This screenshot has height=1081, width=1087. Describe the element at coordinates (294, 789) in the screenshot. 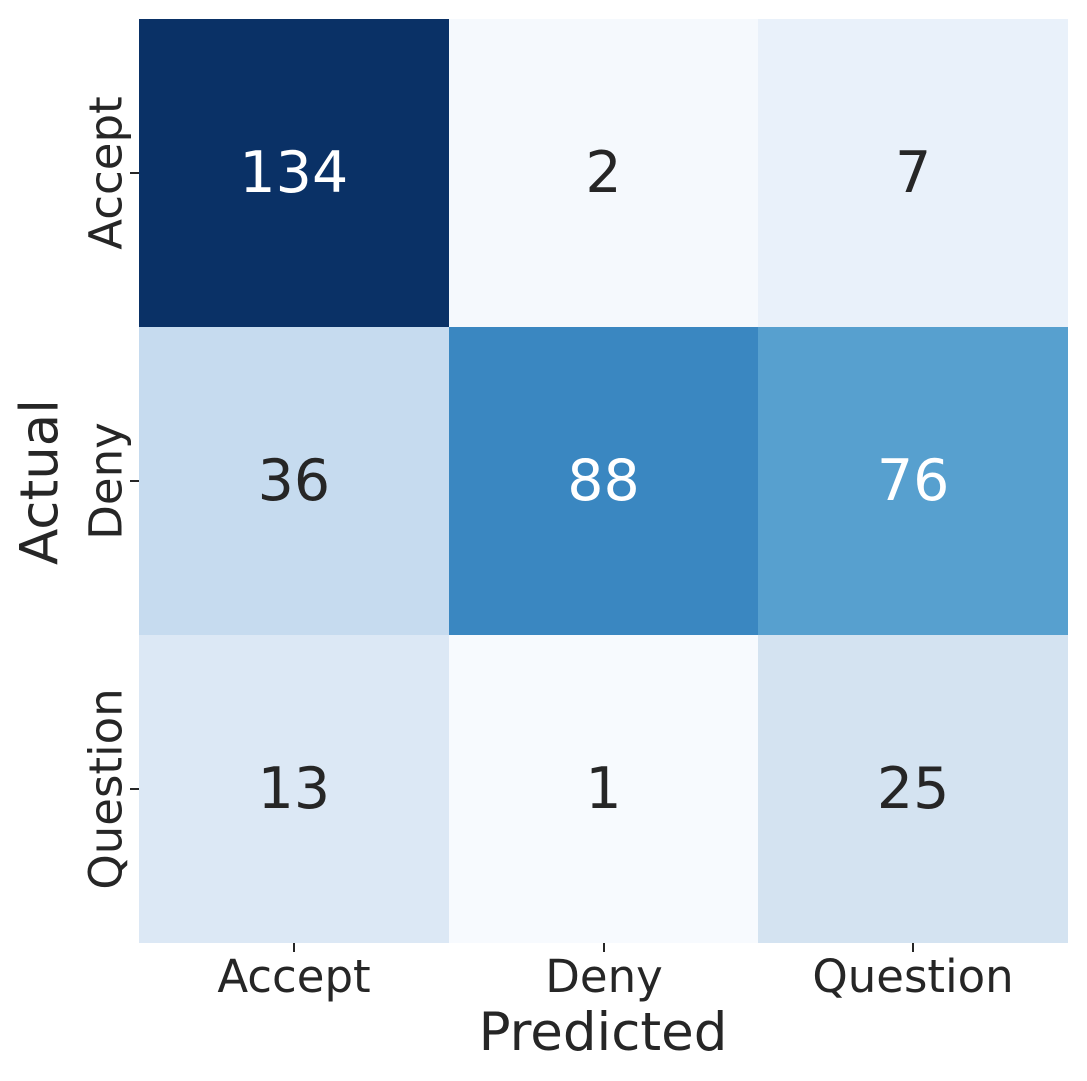

I see `heatmap-cell-question-accept: 13` at that location.